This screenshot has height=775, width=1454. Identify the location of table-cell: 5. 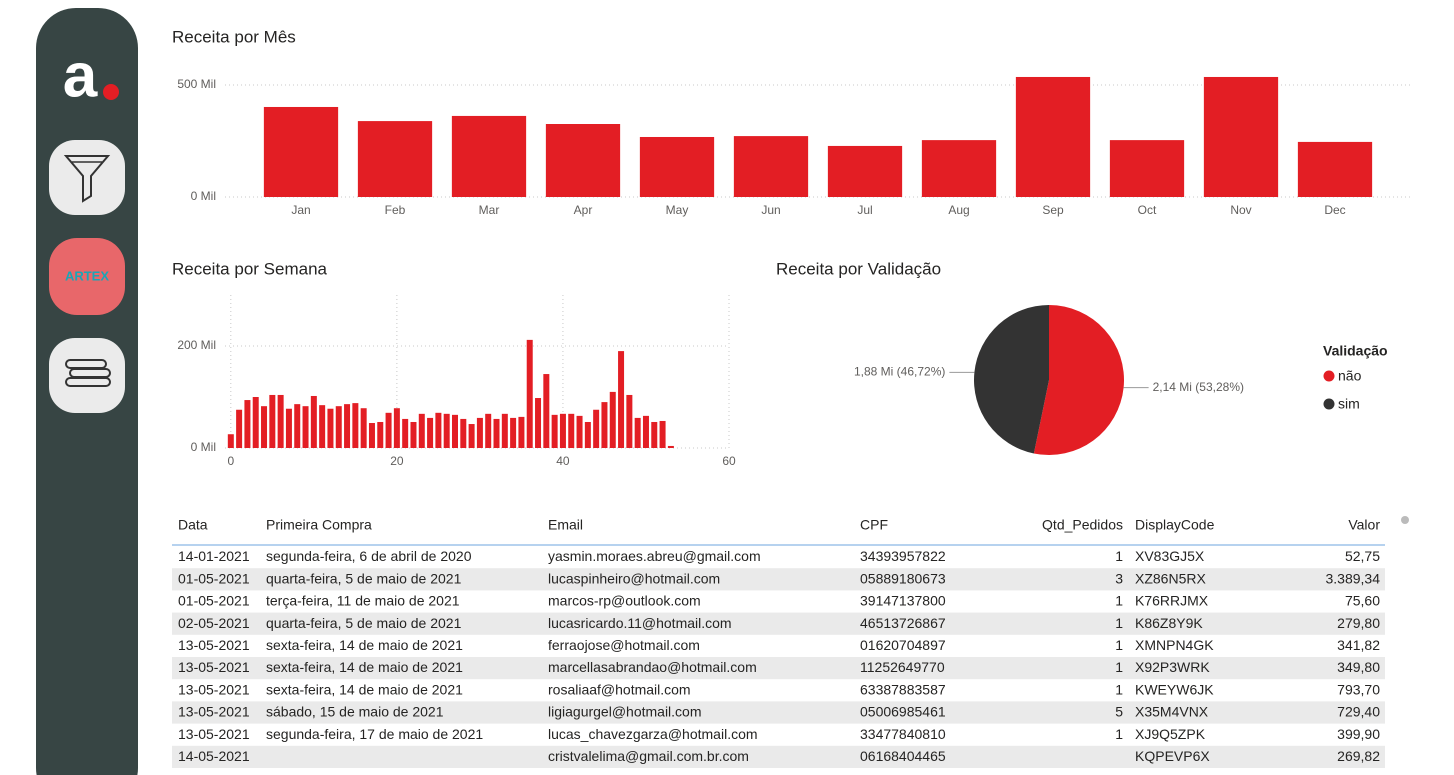
(1119, 712).